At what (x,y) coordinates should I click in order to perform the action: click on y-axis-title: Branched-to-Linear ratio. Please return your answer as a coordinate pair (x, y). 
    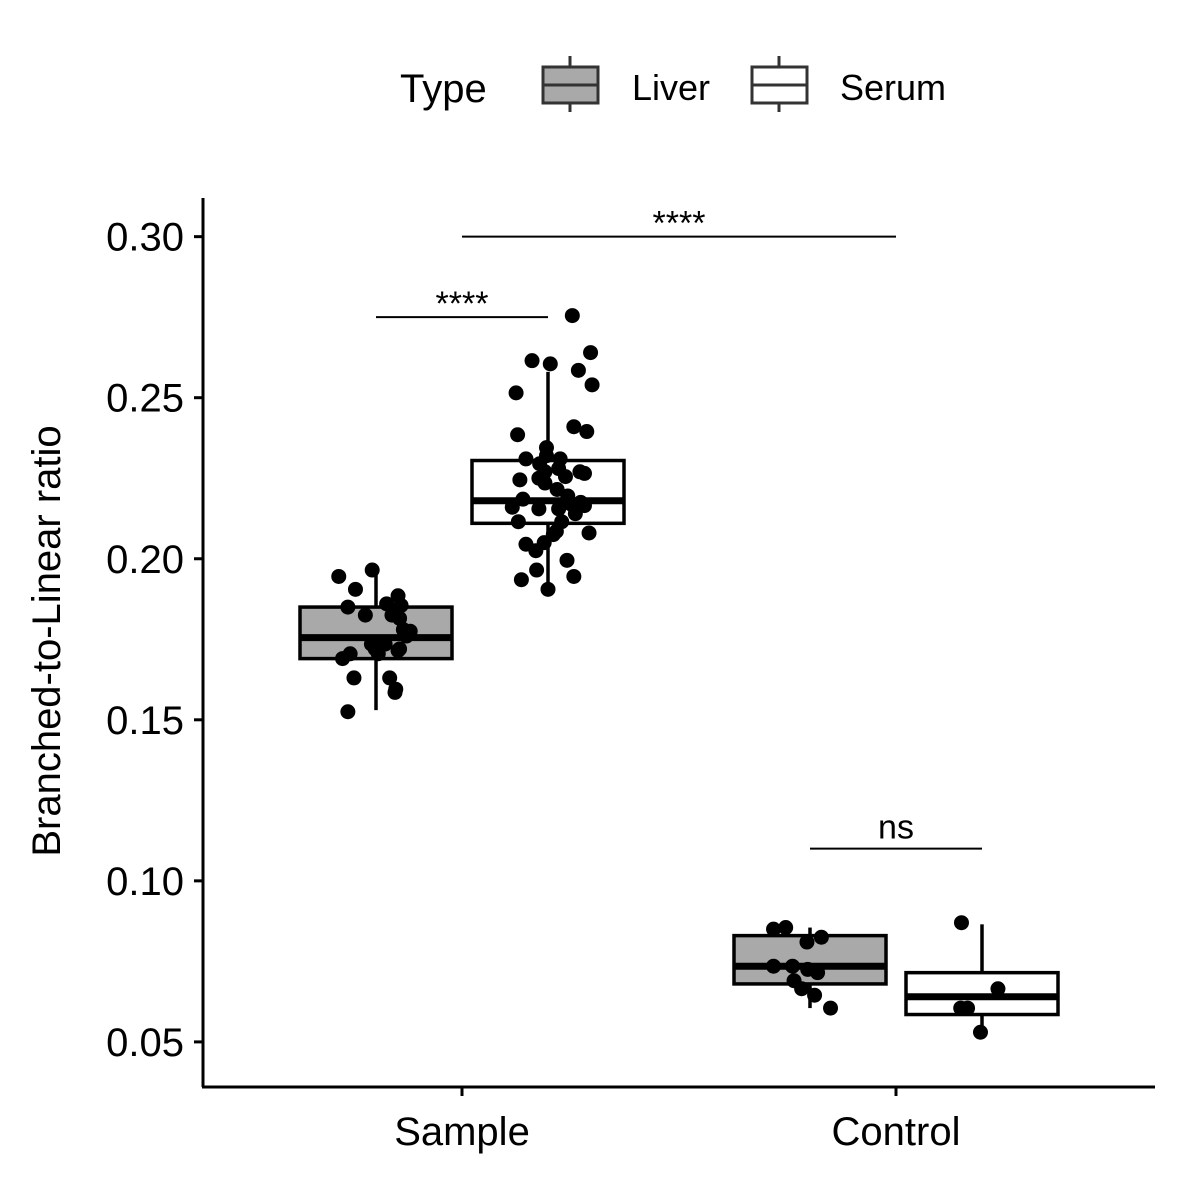
    Looking at the image, I should click on (47, 640).